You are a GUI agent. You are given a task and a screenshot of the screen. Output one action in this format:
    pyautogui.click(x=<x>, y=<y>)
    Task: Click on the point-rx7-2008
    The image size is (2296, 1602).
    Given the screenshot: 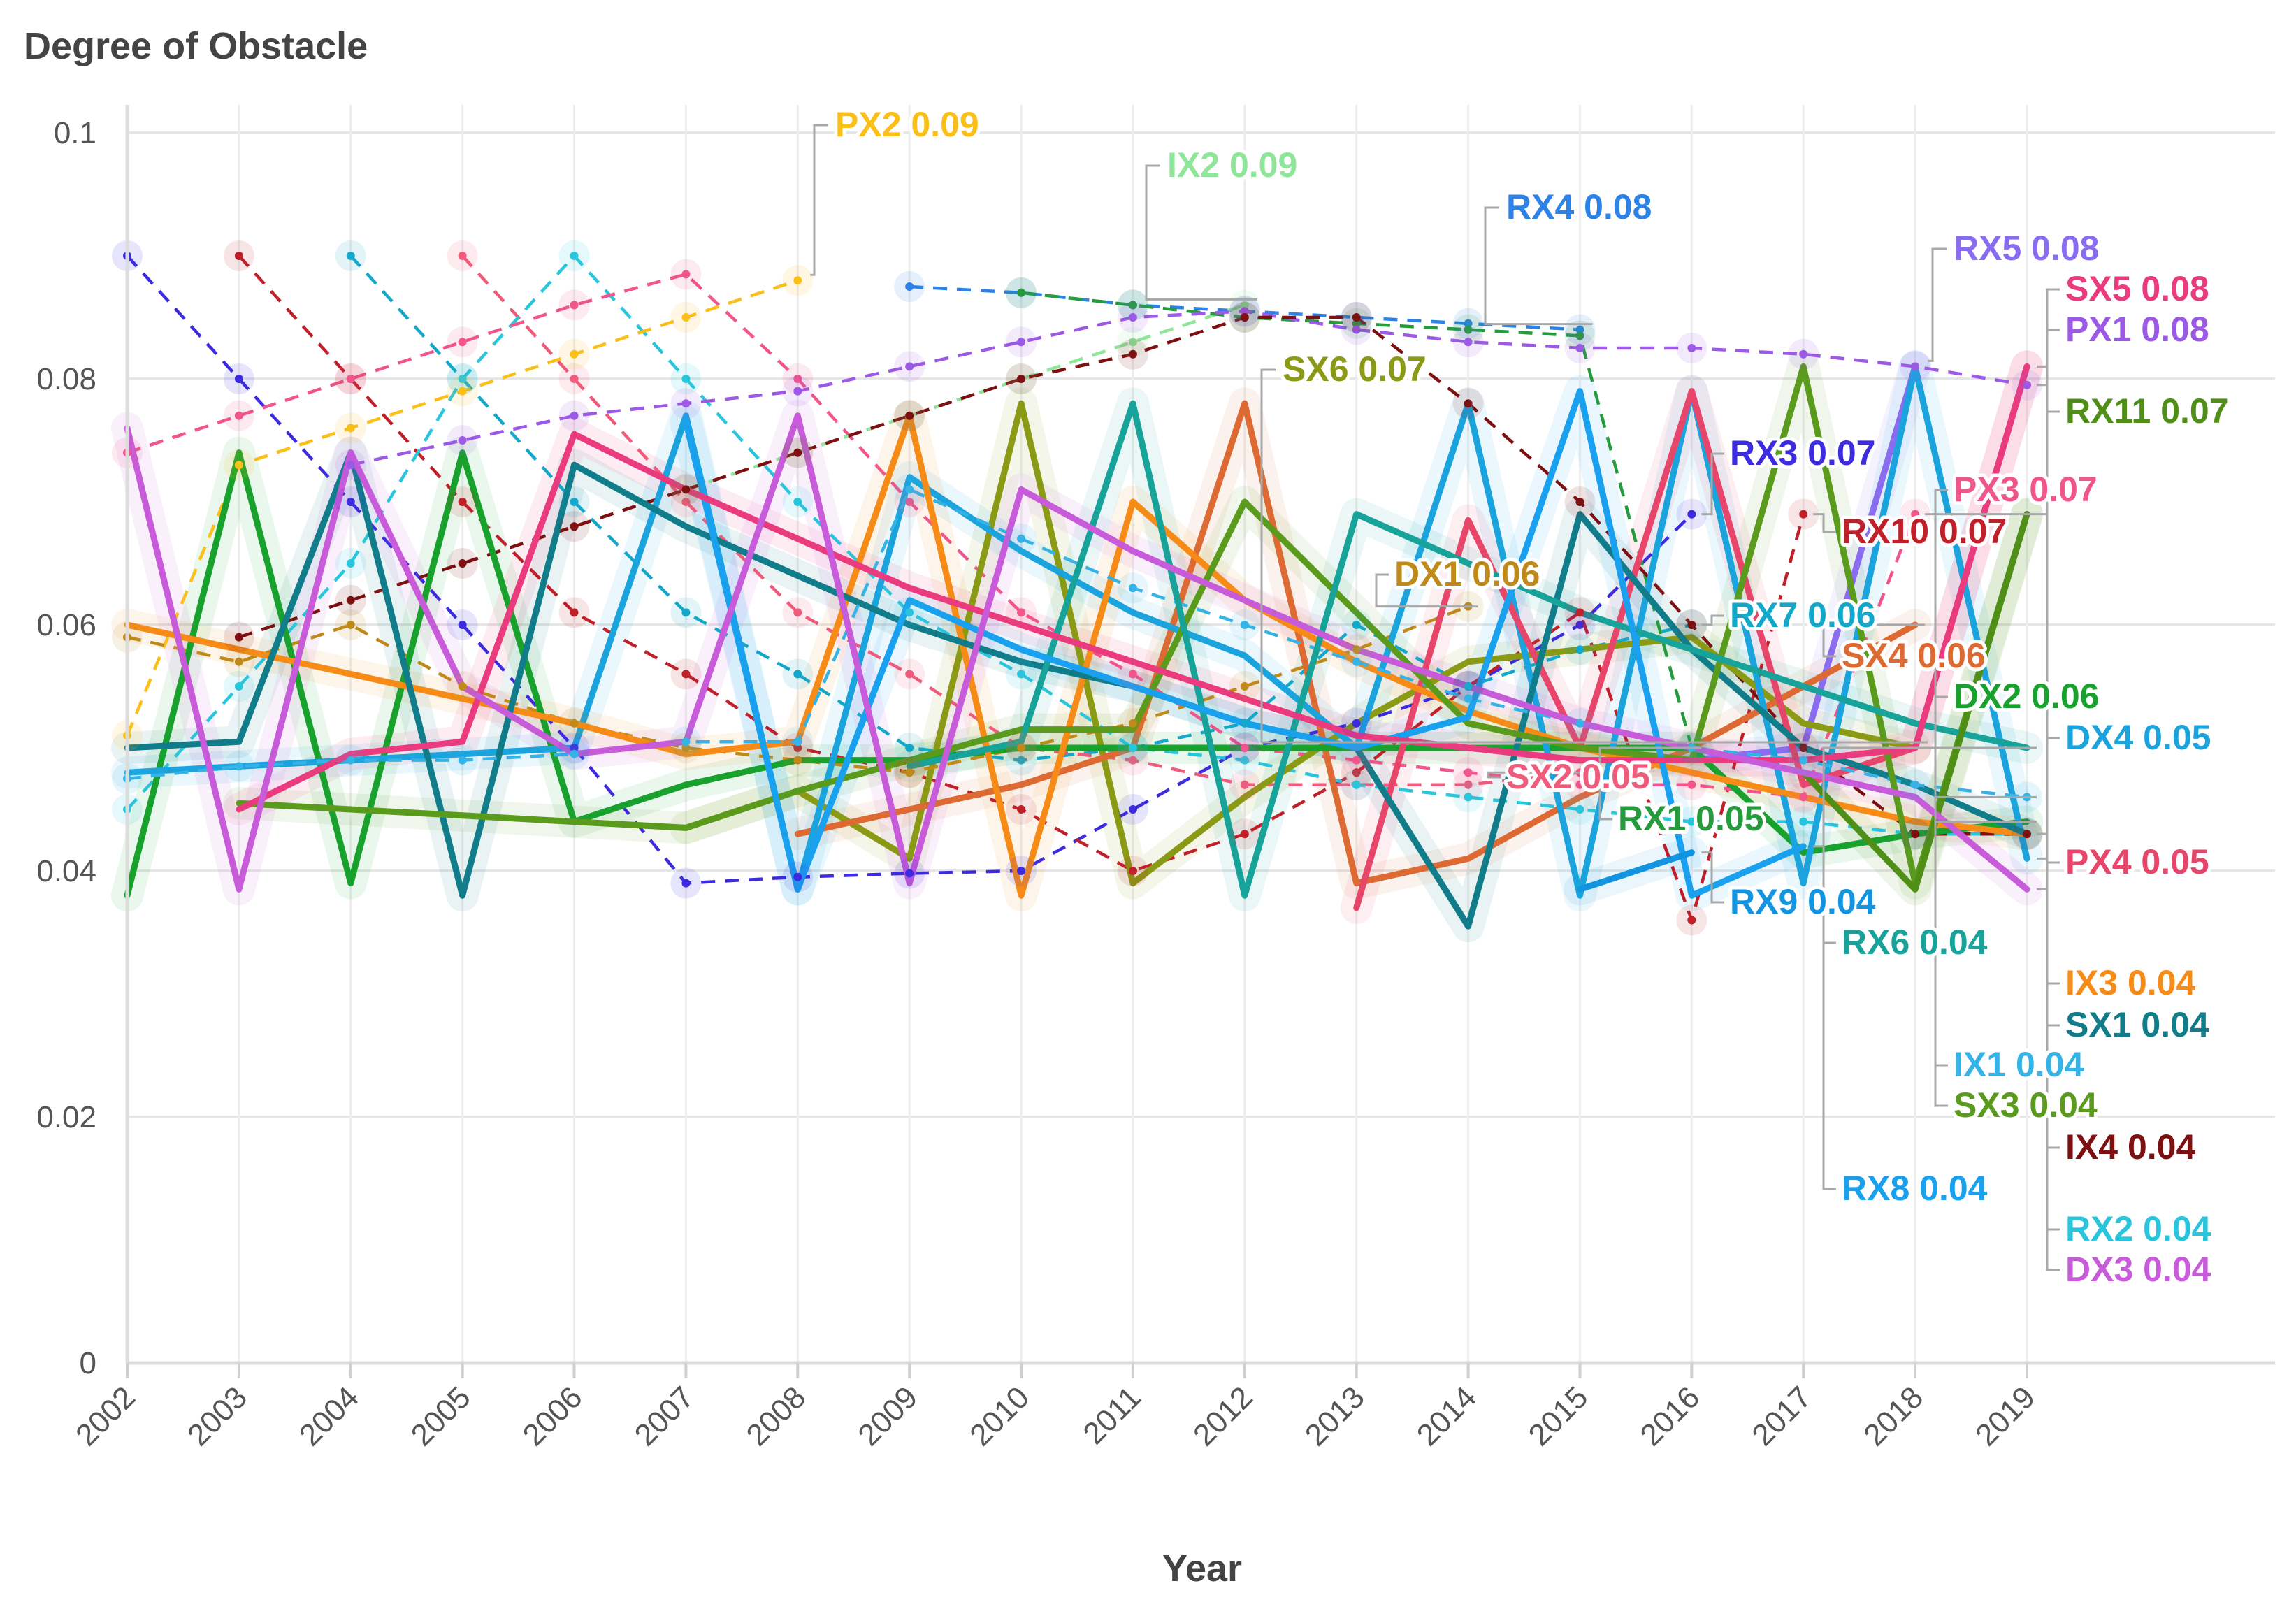 What is the action you would take?
    pyautogui.click(x=797, y=674)
    